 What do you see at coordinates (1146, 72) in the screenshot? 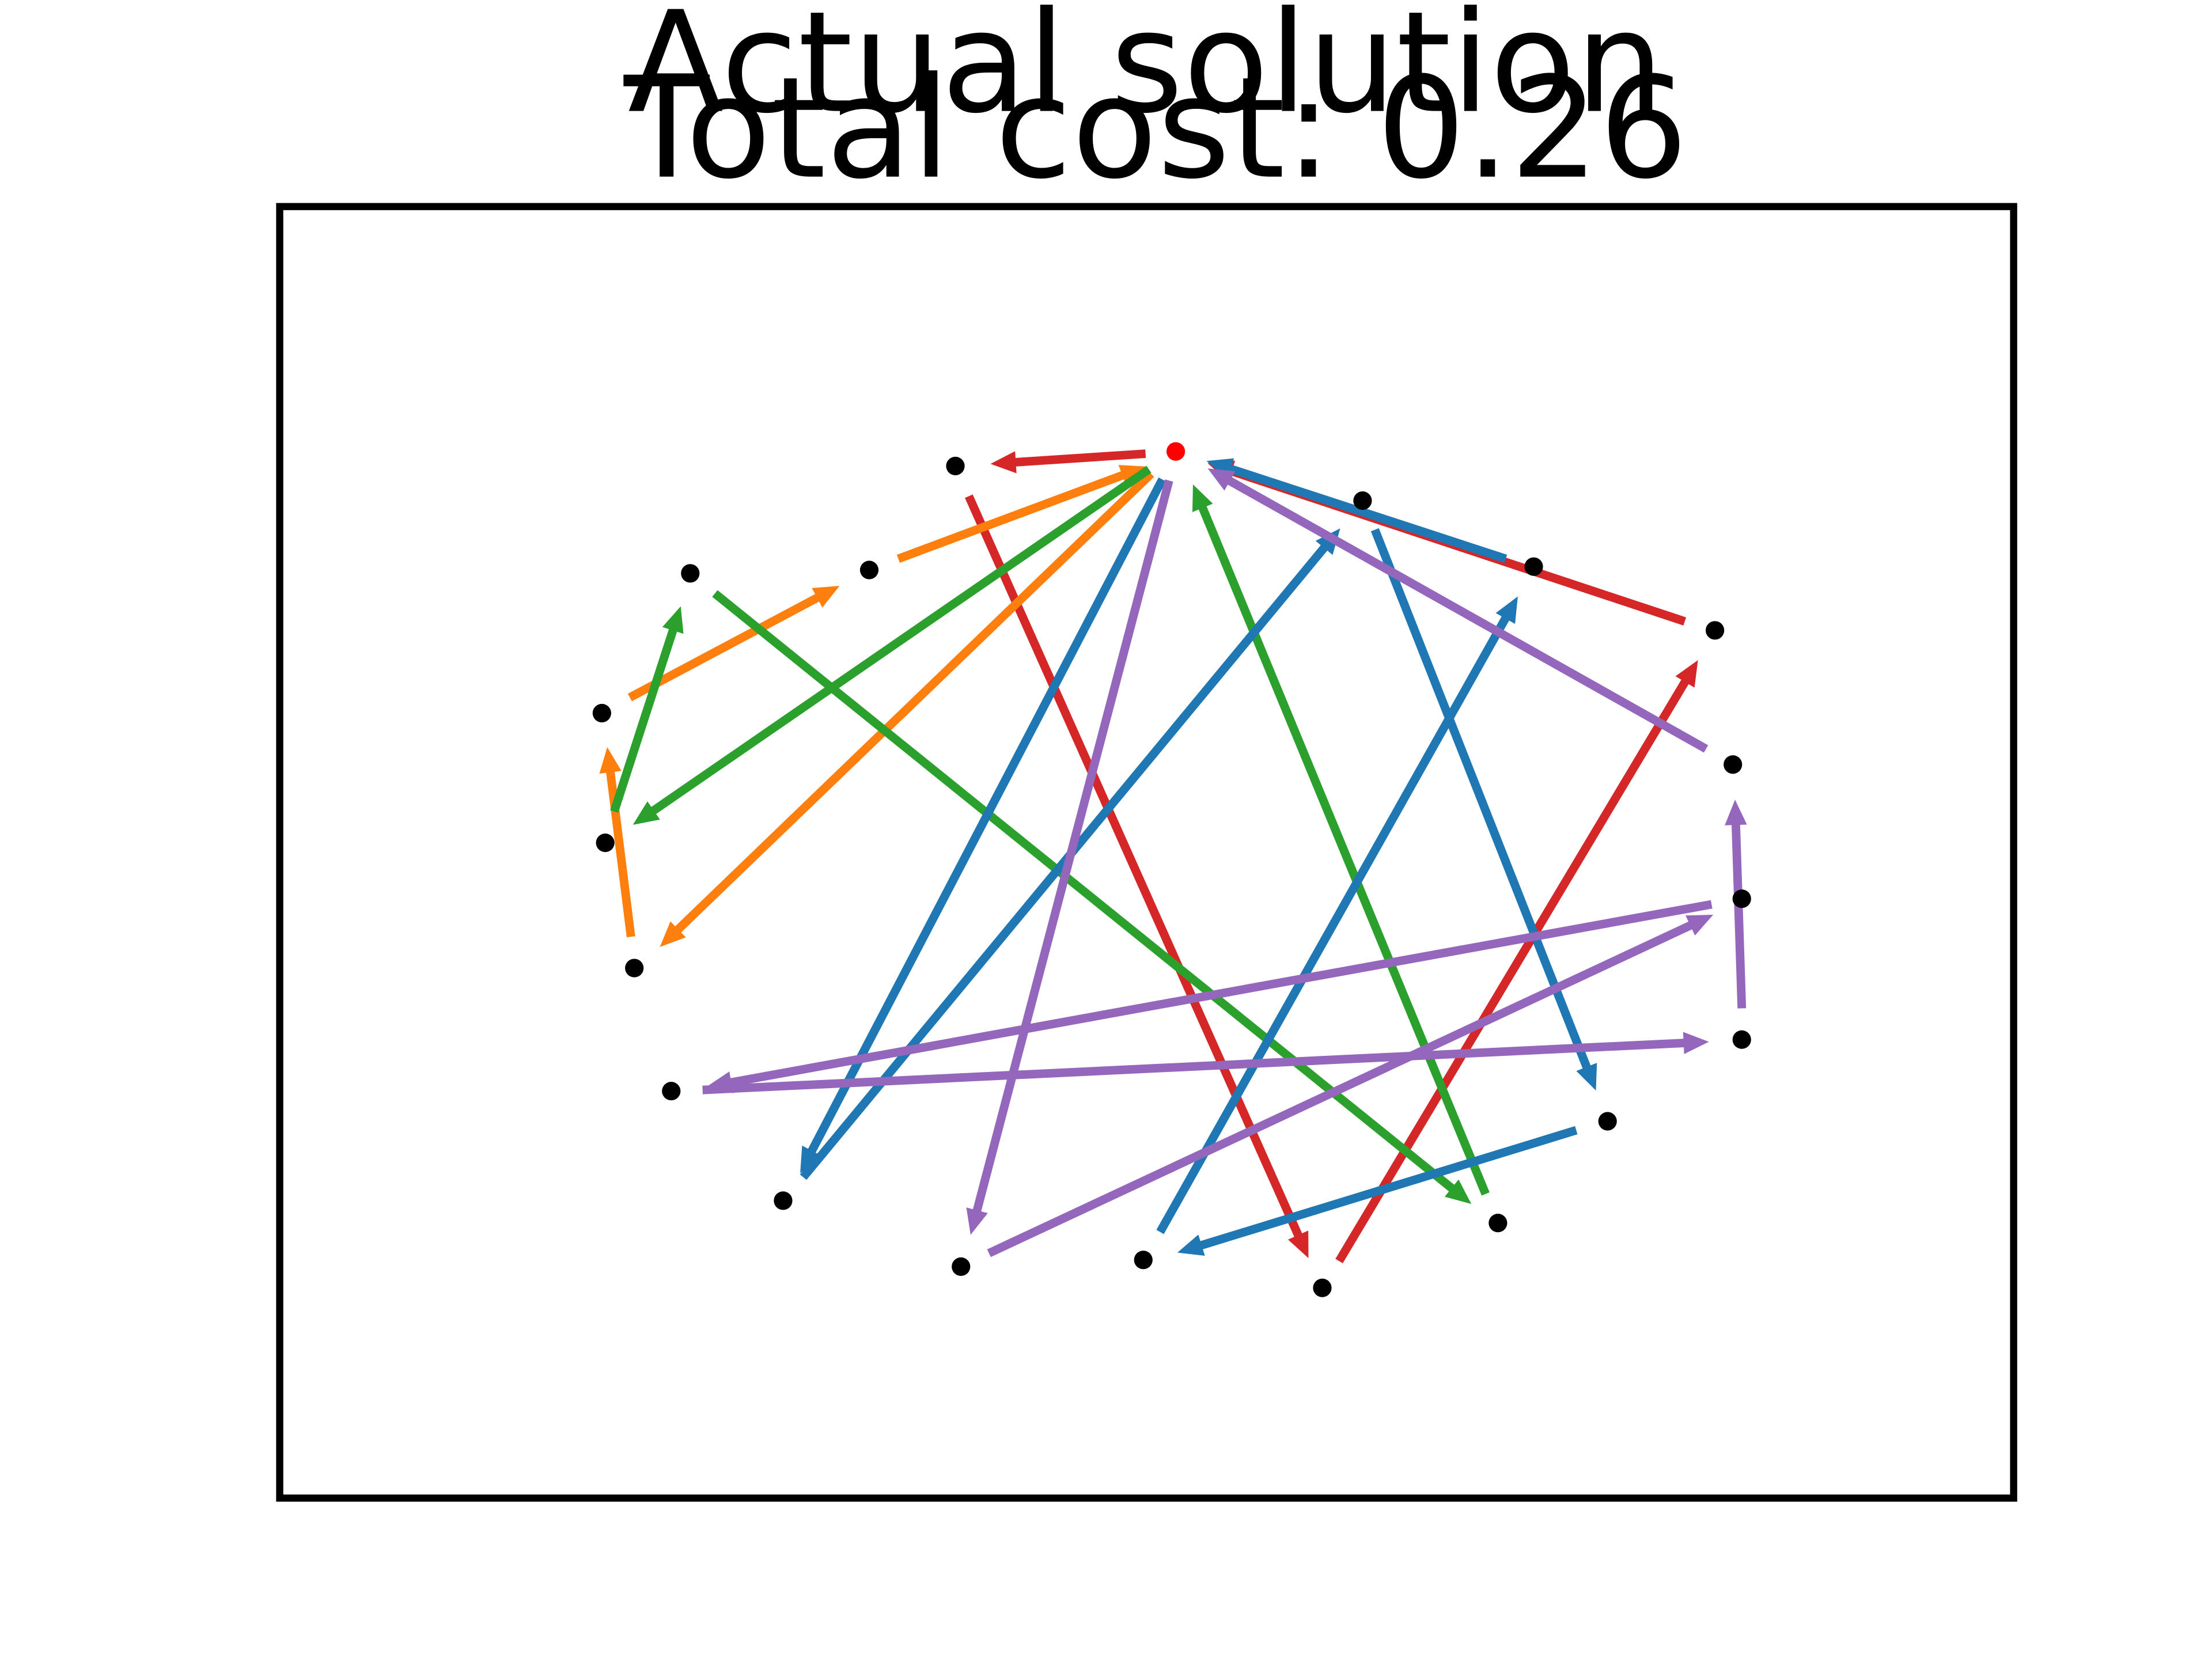
I see `chart-title: Actual solution` at bounding box center [1146, 72].